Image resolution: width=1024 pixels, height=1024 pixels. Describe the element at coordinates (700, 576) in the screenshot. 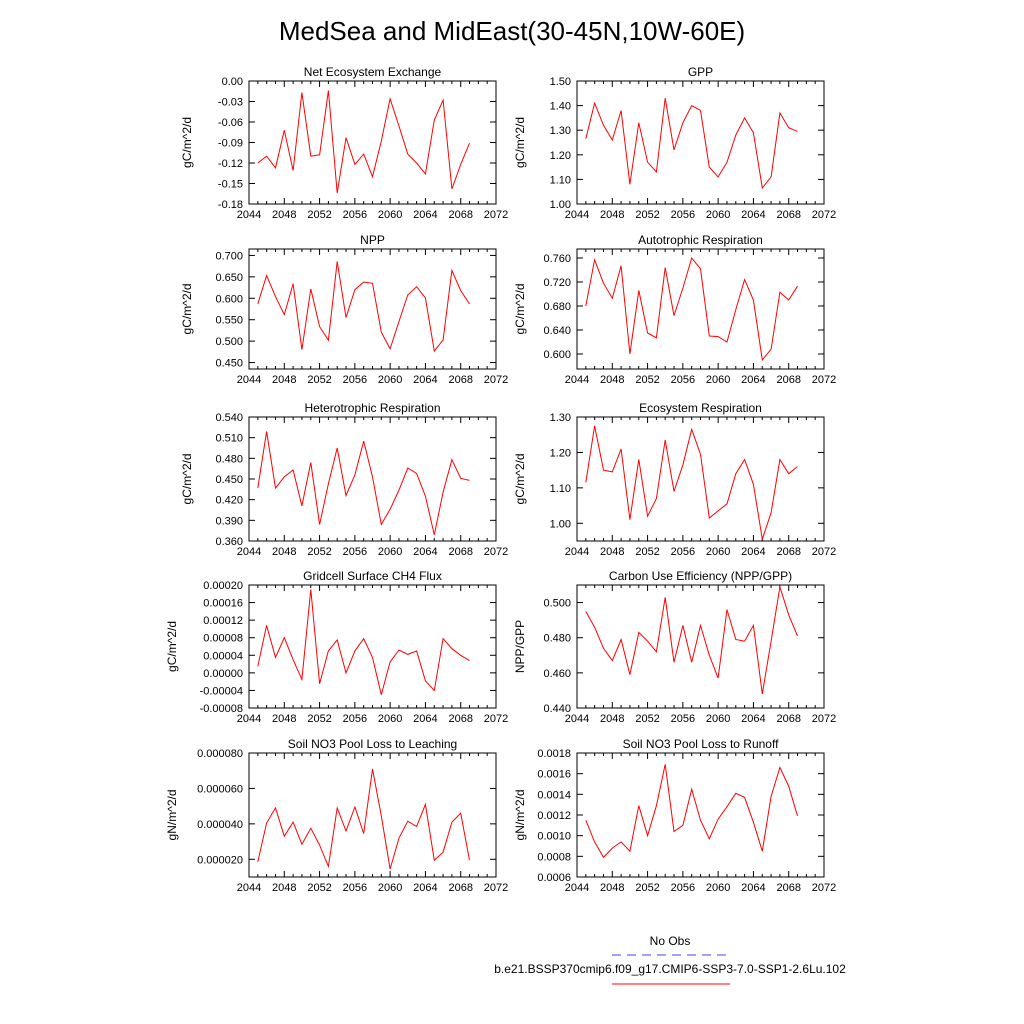

I see `panel-title: Carbon Use Efficiency (NPP/GPP)` at that location.